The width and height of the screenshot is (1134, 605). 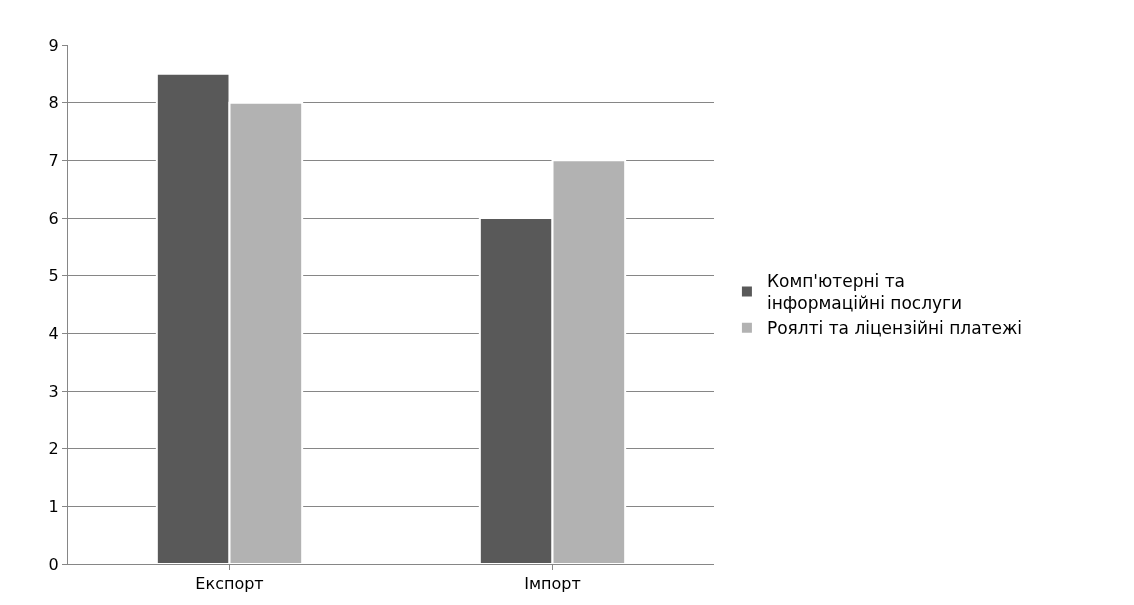 What do you see at coordinates (53, 391) in the screenshot?
I see `y-tick-label: 3` at bounding box center [53, 391].